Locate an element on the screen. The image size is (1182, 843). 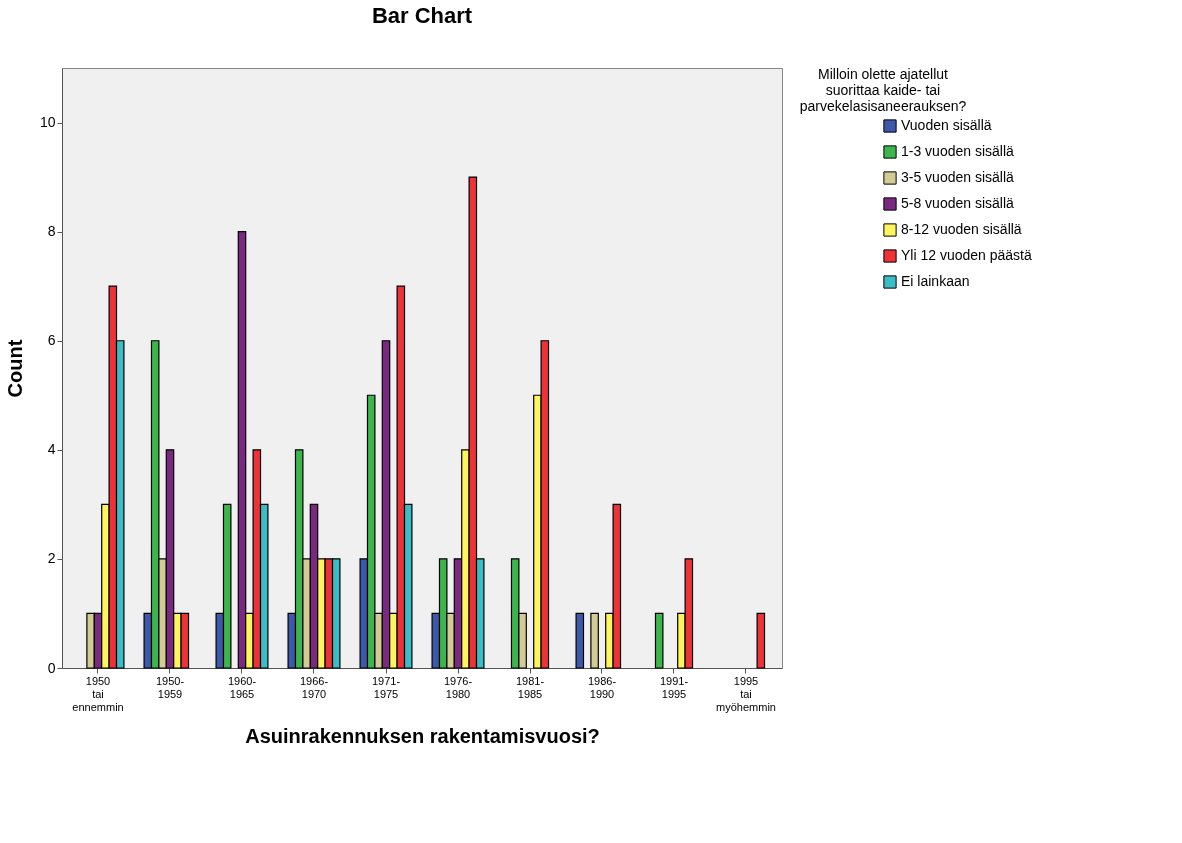
x-axis-title: Asuinrakennuksen rakentamisvuosi? is located at coordinates (422, 735).